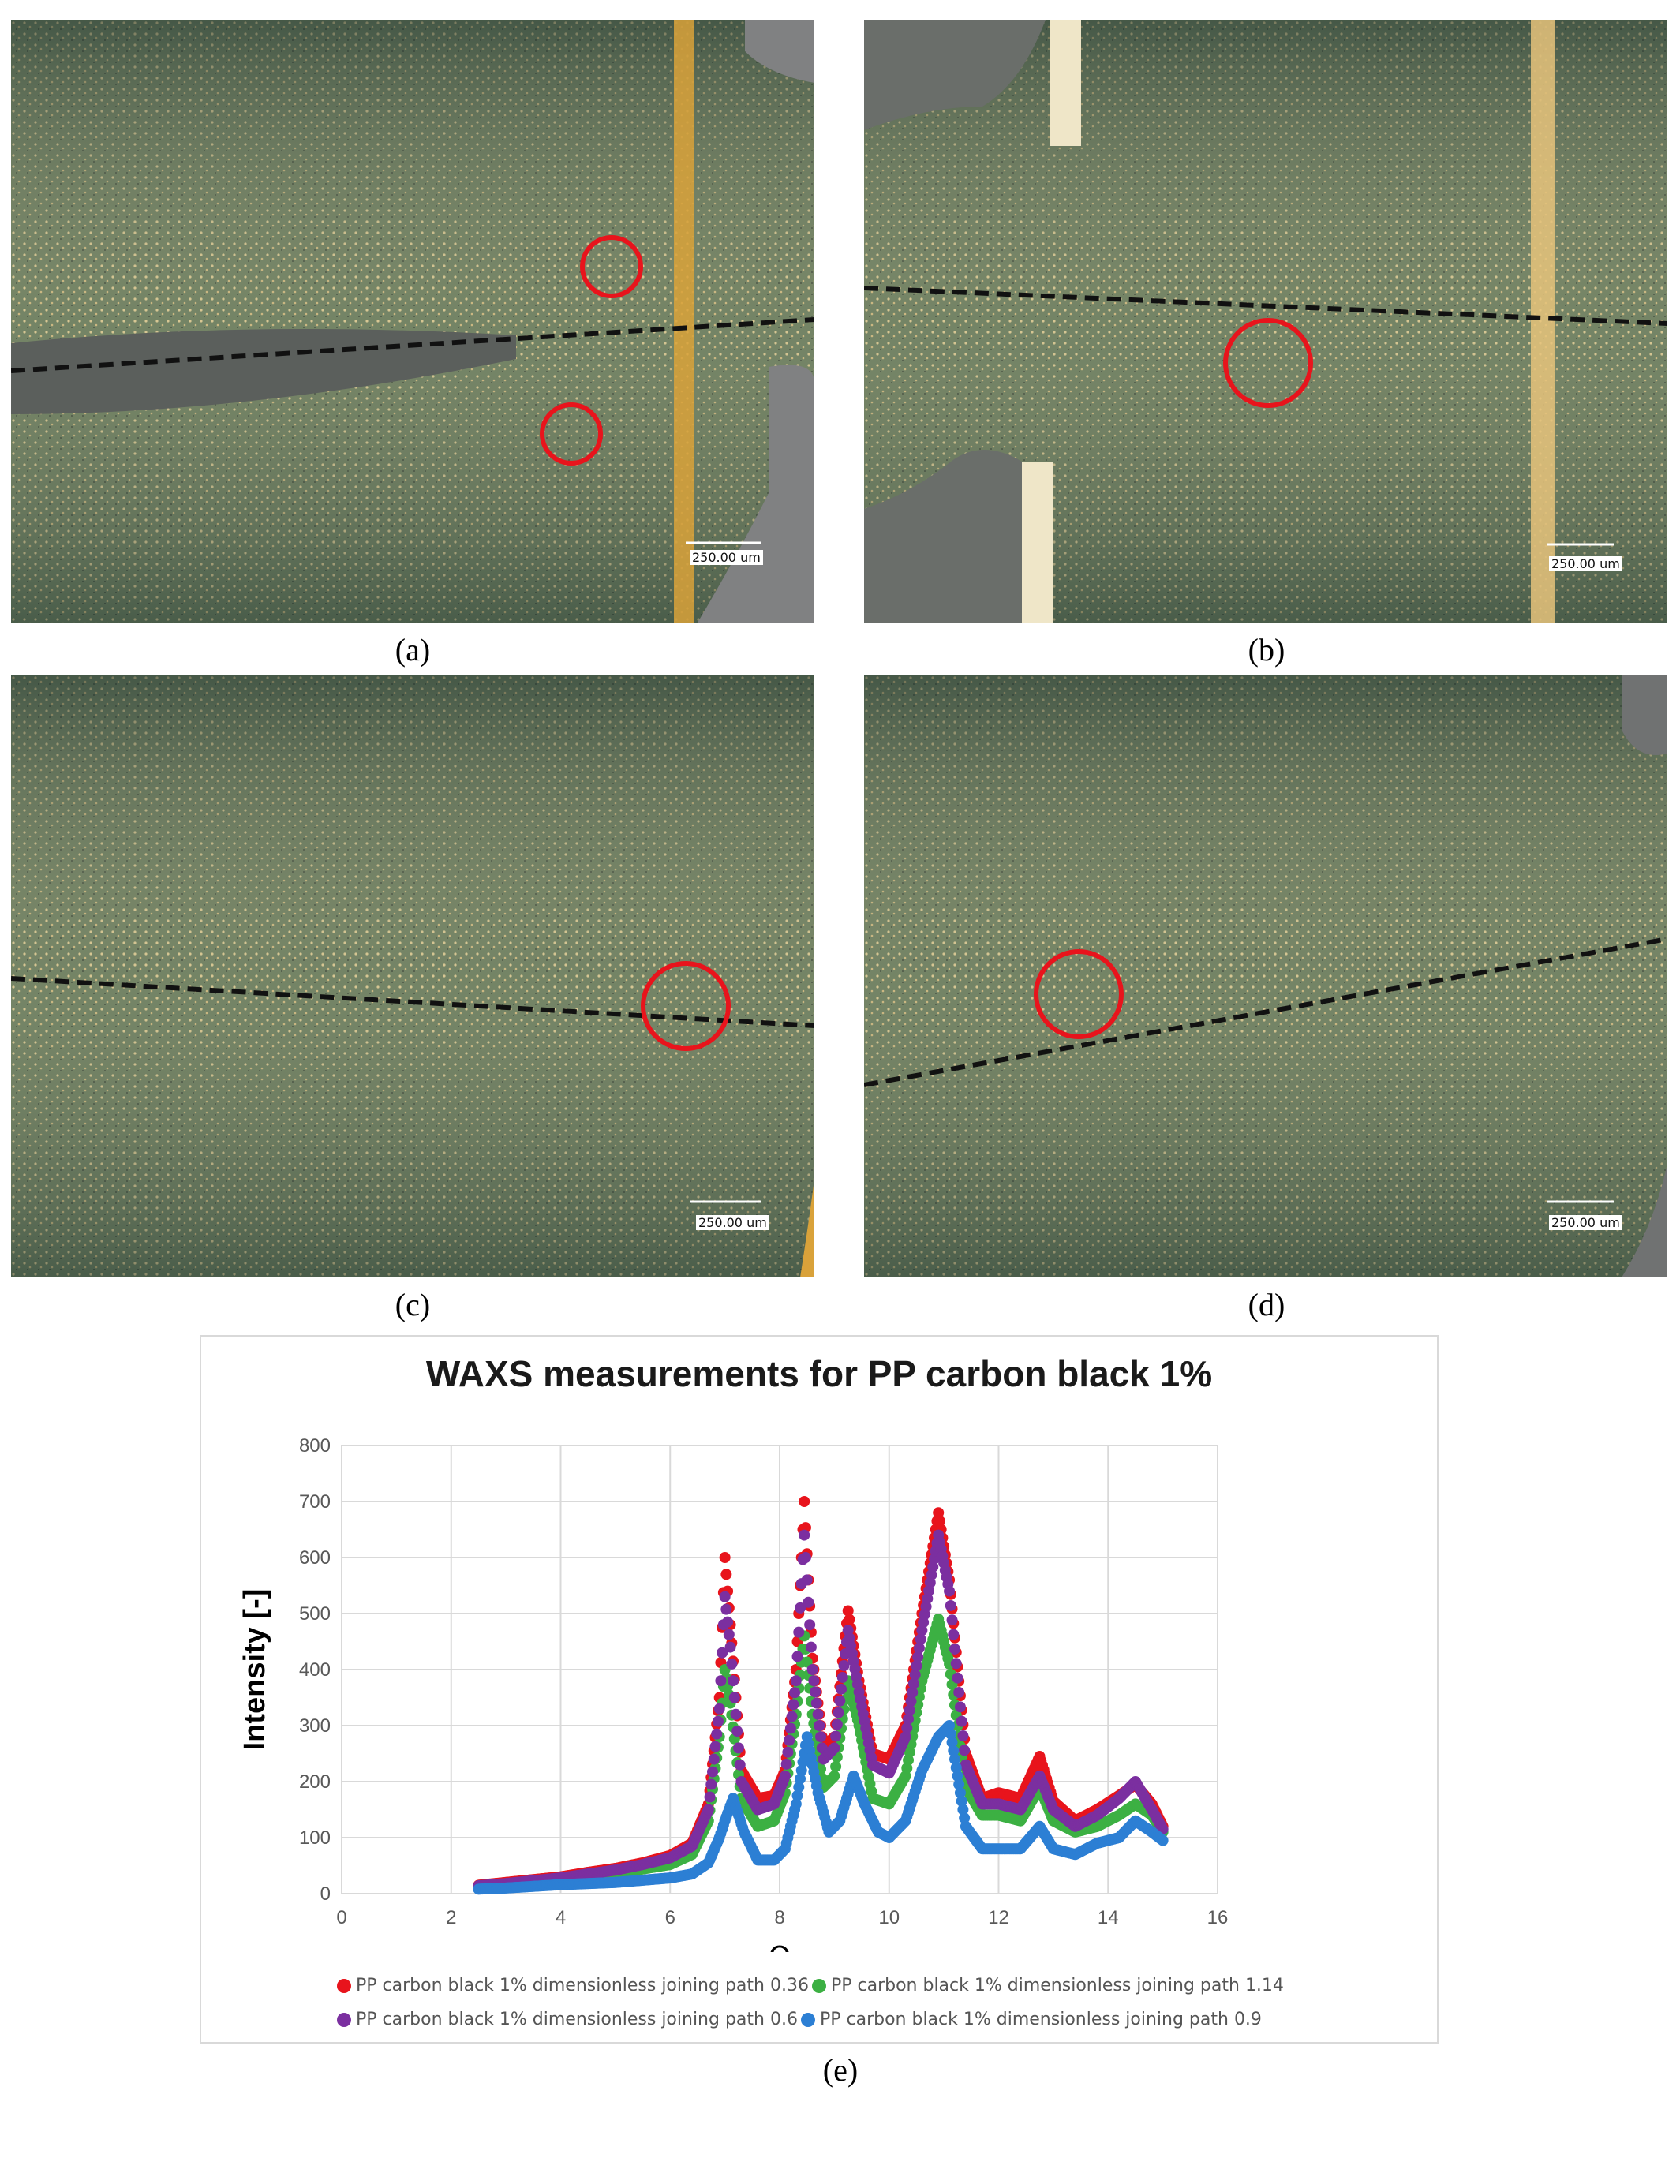 This screenshot has height=2184, width=1680. I want to click on micrograph-b: 250.00 um, so click(1265, 321).